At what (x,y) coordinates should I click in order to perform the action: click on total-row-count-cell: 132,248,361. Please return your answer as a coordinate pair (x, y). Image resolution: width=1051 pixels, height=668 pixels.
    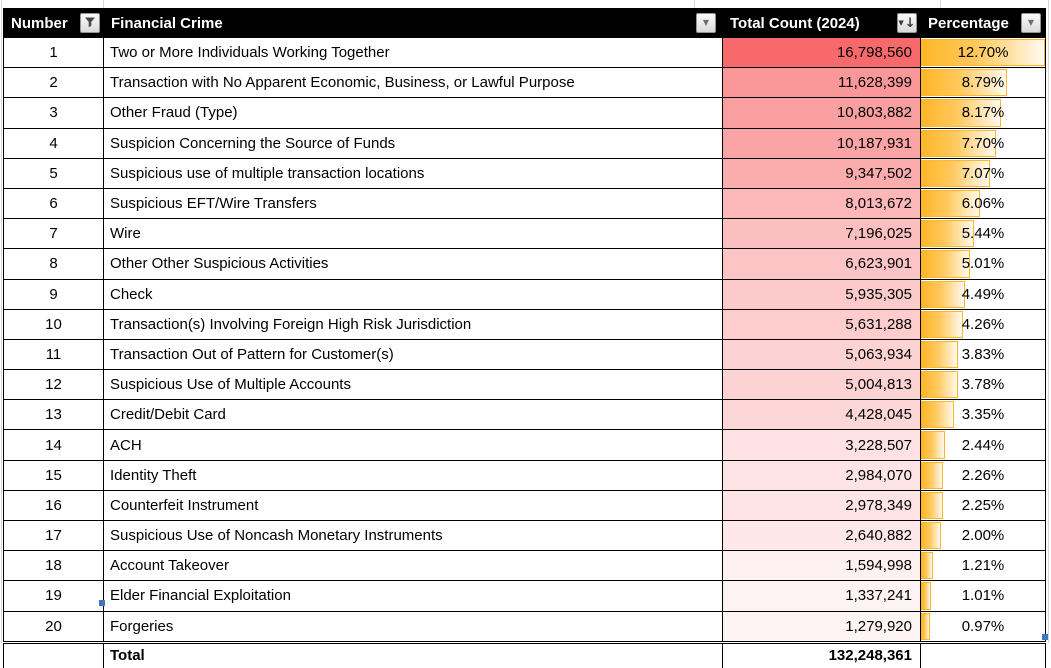
    Looking at the image, I should click on (821, 654).